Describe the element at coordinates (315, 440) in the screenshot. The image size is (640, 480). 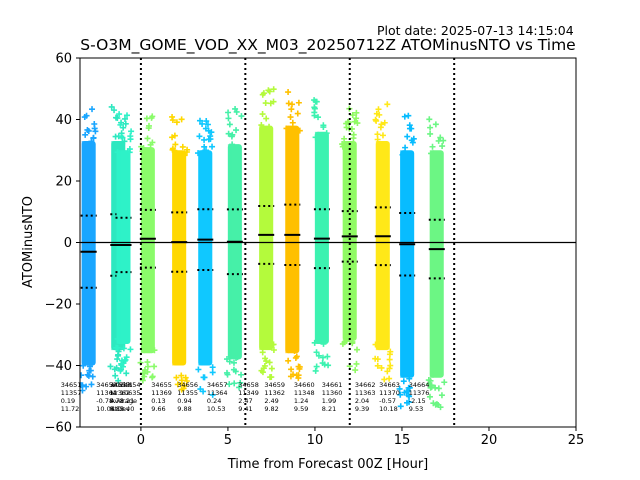
I see `x-tick-label-10: 10` at that location.